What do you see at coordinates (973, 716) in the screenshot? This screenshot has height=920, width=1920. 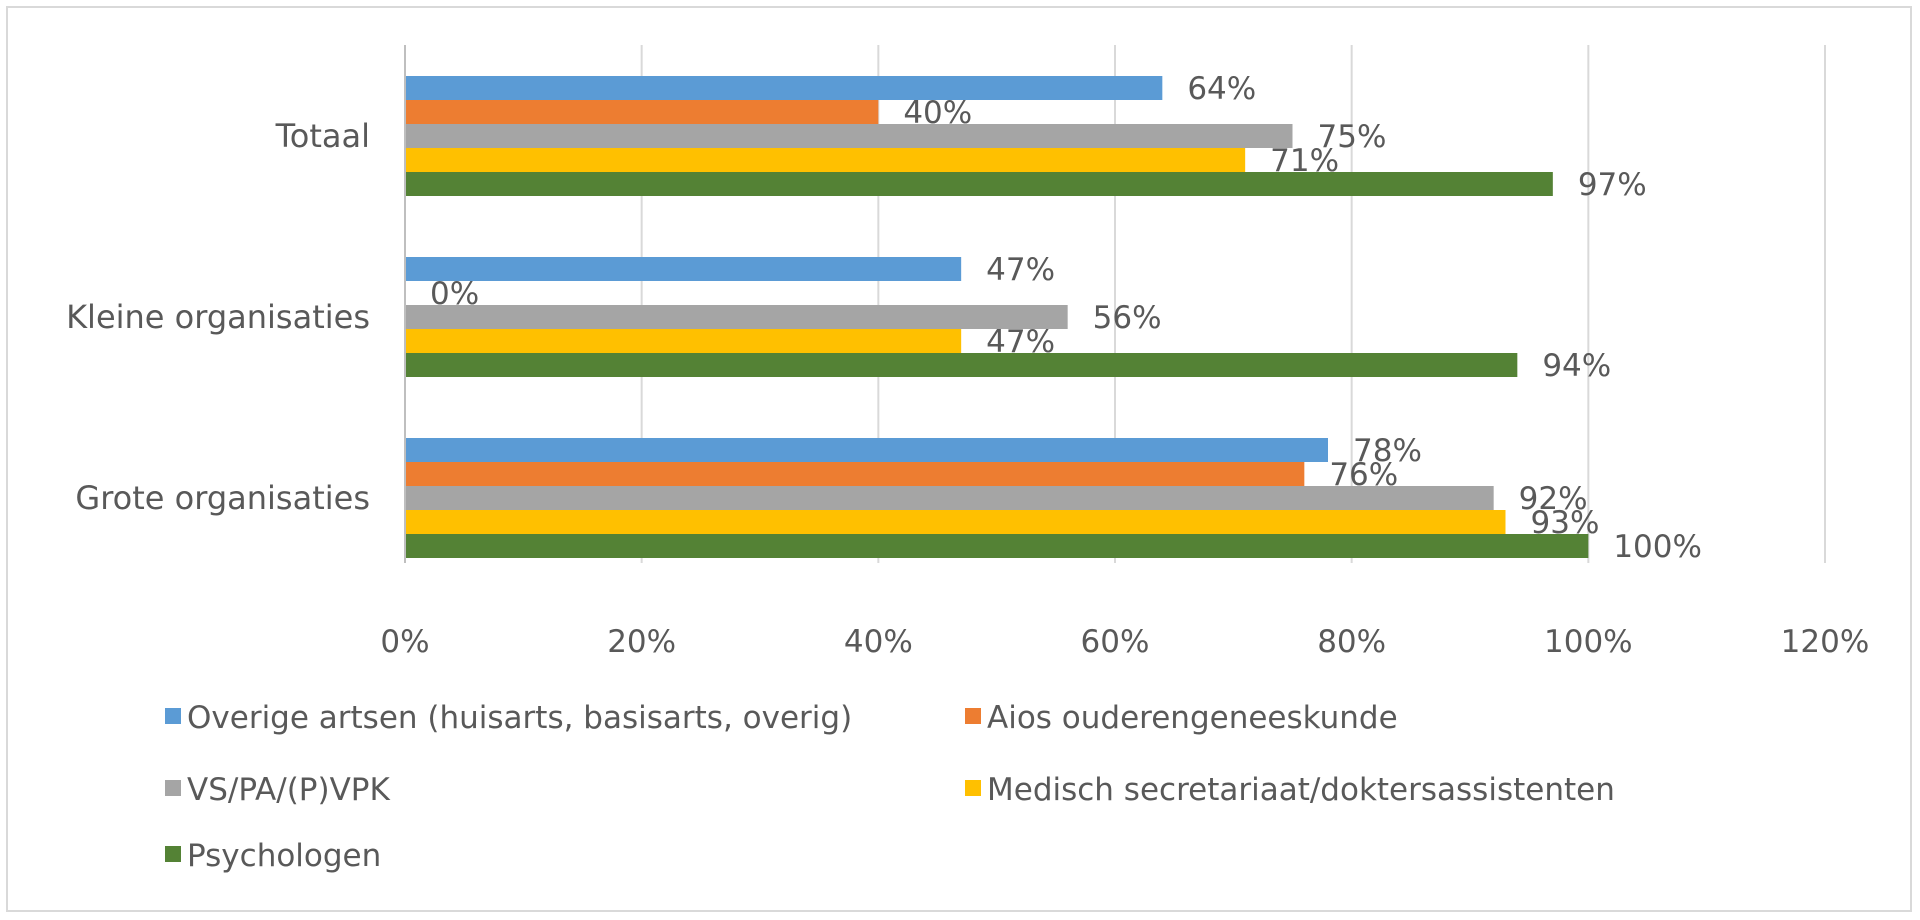 I see `legend-swatch-aios-ouderengeneeskunde` at bounding box center [973, 716].